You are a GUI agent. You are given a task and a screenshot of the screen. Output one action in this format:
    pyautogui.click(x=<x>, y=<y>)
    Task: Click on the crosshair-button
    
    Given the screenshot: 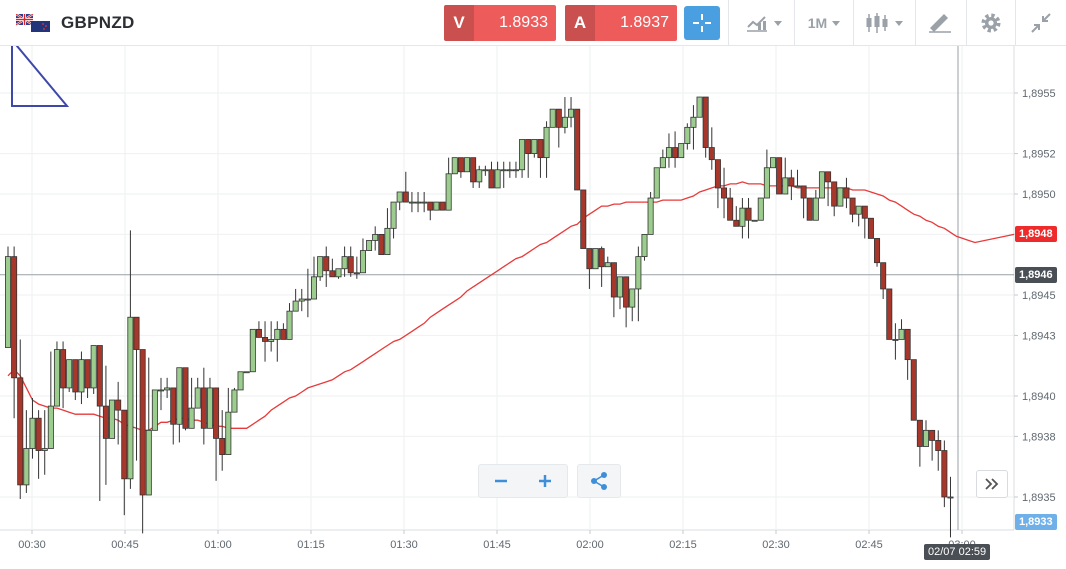 What is the action you would take?
    pyautogui.click(x=702, y=23)
    